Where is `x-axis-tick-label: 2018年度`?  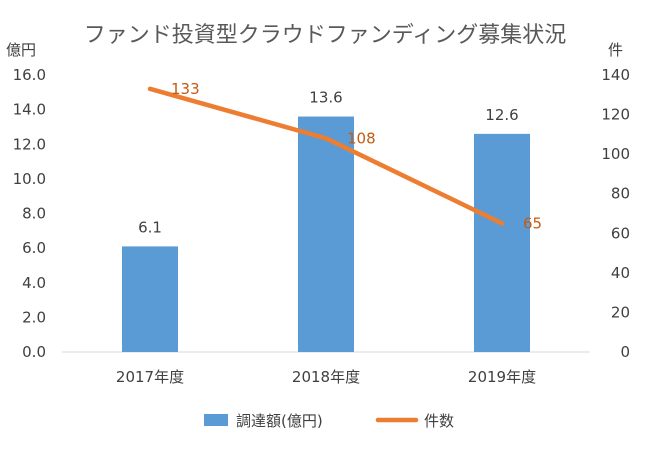
x-axis-tick-label: 2018年度 is located at coordinates (326, 377).